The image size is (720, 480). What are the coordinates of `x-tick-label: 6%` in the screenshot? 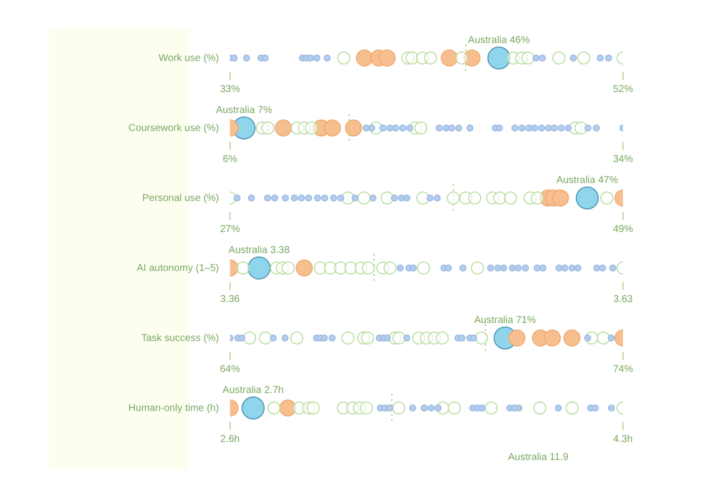 It's located at (230, 159).